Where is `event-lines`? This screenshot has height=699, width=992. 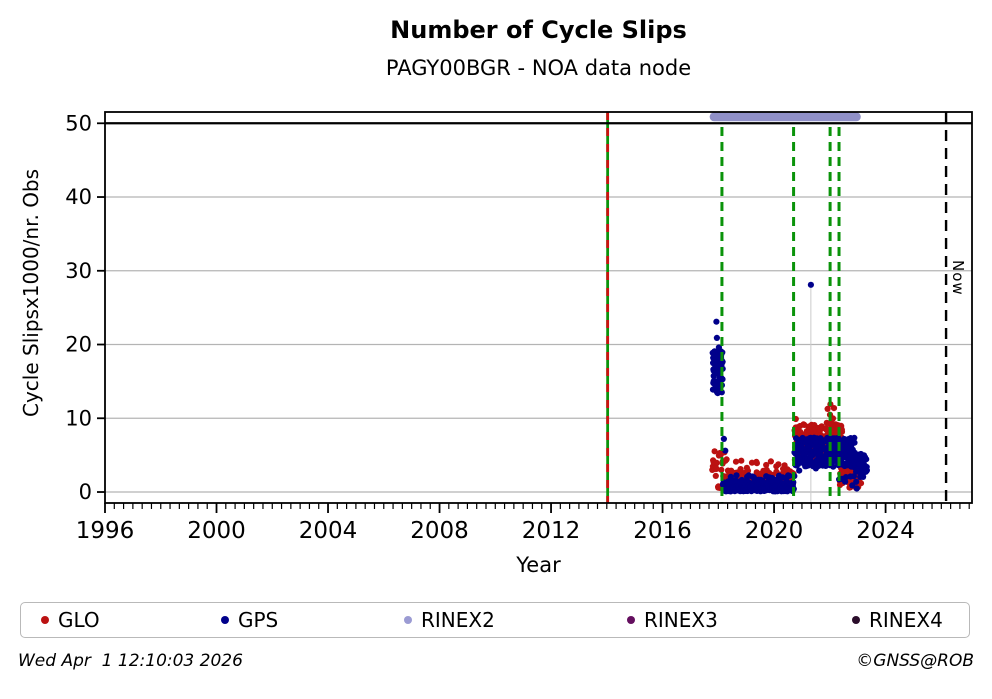
event-lines is located at coordinates (723, 307).